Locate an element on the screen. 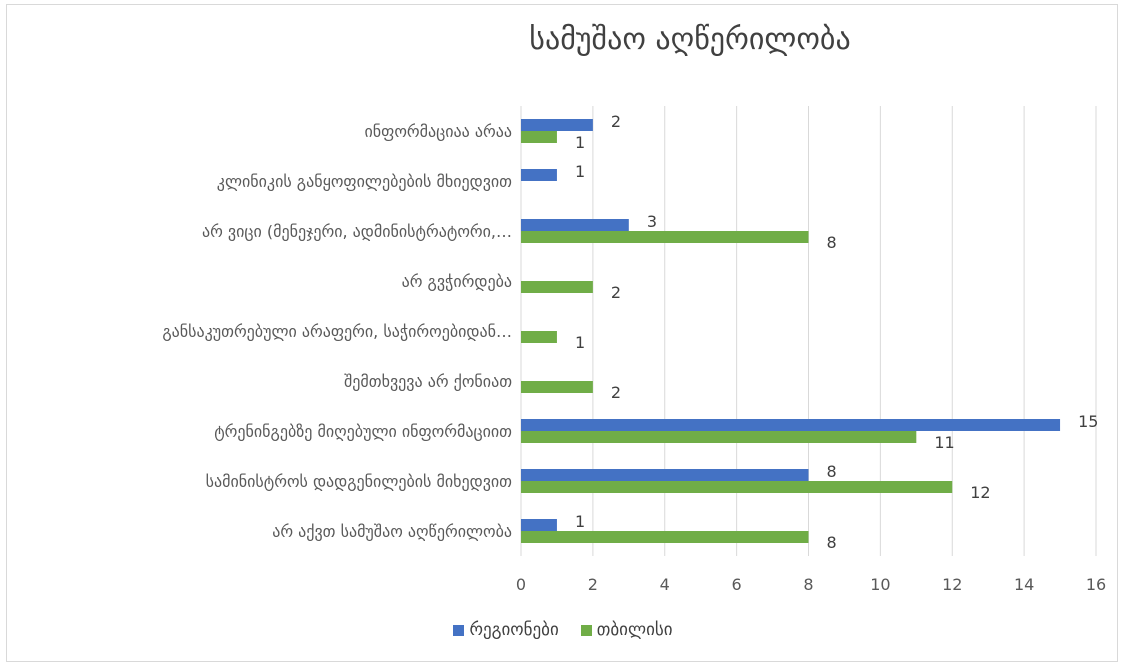 Image resolution: width=1126 pixels, height=669 pixels. category-label: არ აქვთ სამუშაო აღწერილობა is located at coordinates (392, 531).